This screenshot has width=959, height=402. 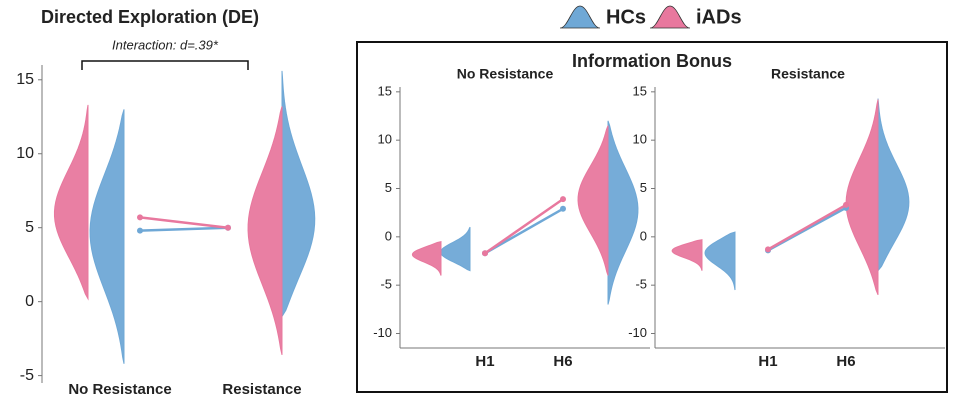 I want to click on x-tick-label: No Resistance, so click(x=119, y=389).